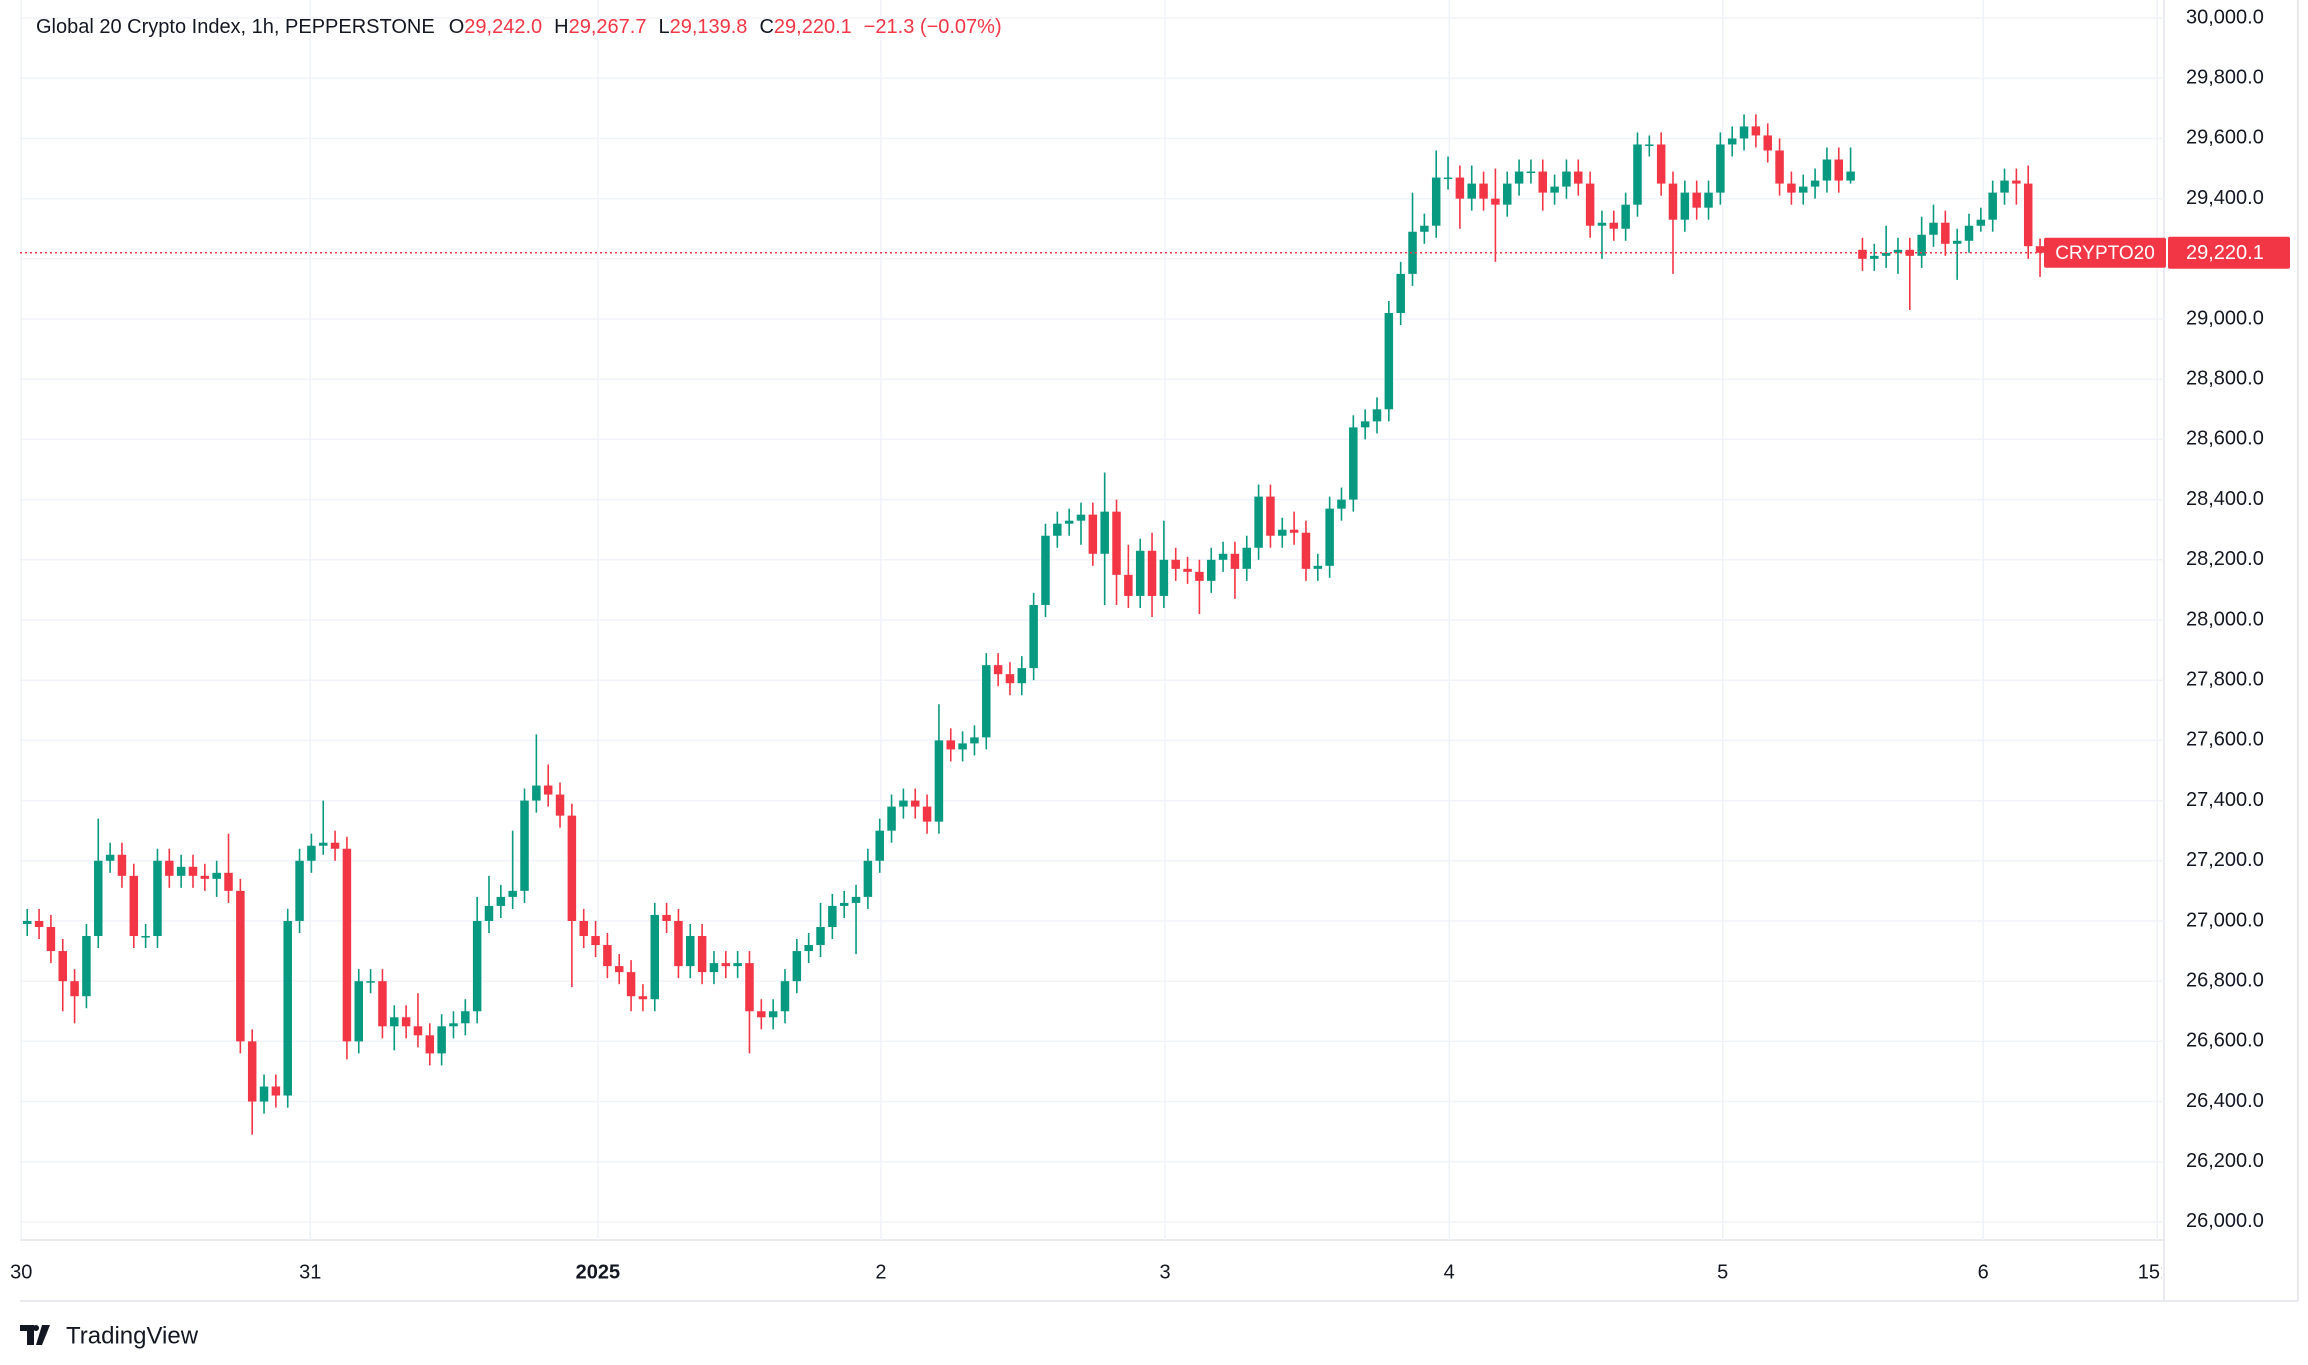  I want to click on x-tick-label: 6, so click(1983, 1272).